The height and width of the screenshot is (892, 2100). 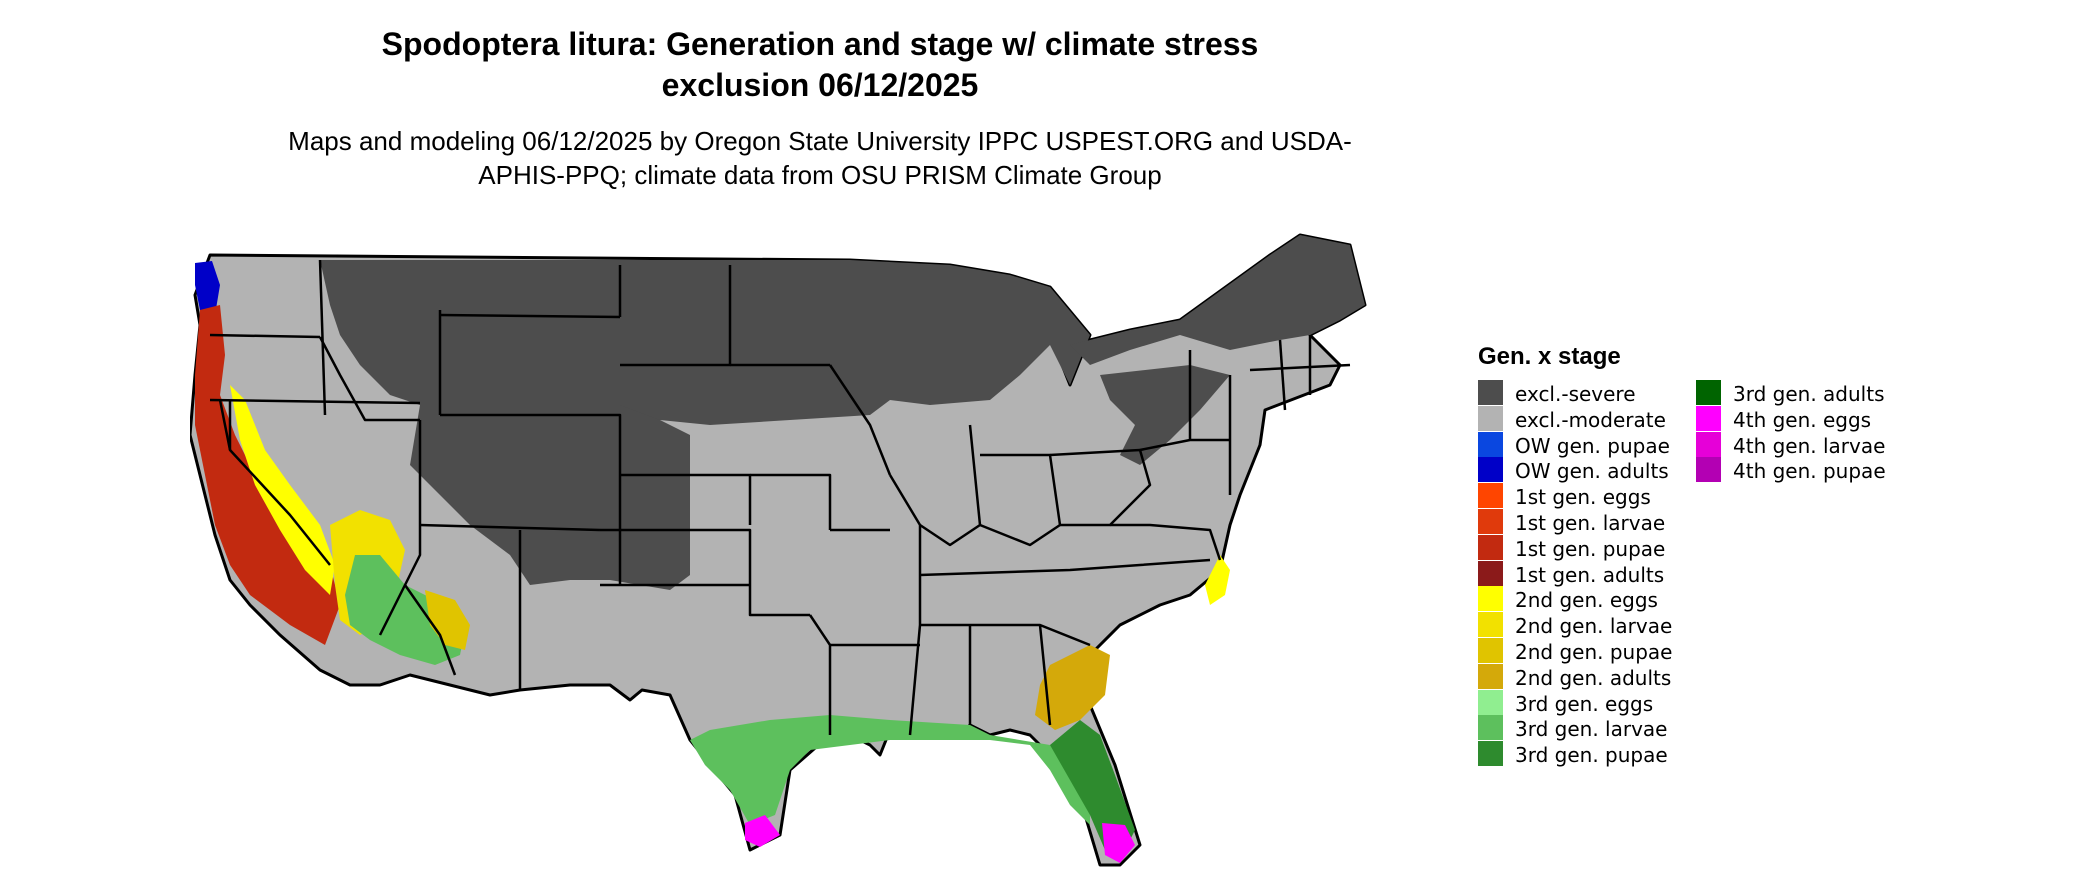 What do you see at coordinates (1592, 445) in the screenshot?
I see `legend-label: OW gen. pupae` at bounding box center [1592, 445].